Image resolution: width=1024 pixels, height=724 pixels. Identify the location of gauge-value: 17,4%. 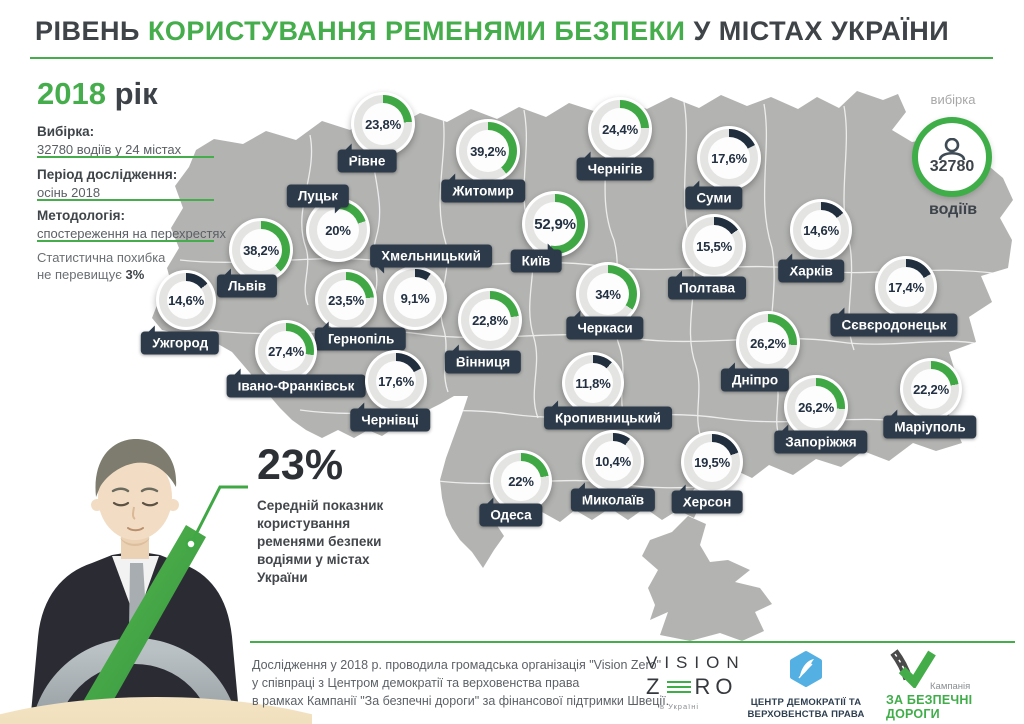
(906, 287).